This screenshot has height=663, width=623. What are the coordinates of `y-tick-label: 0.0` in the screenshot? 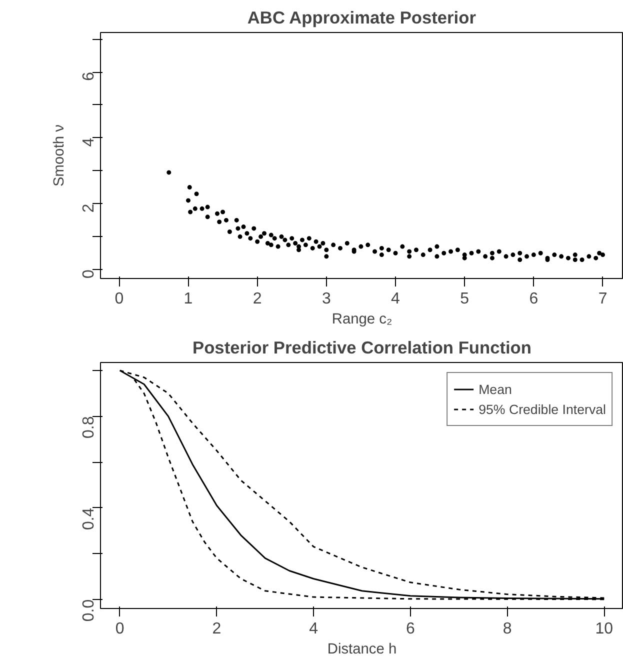 It's located at (89, 610).